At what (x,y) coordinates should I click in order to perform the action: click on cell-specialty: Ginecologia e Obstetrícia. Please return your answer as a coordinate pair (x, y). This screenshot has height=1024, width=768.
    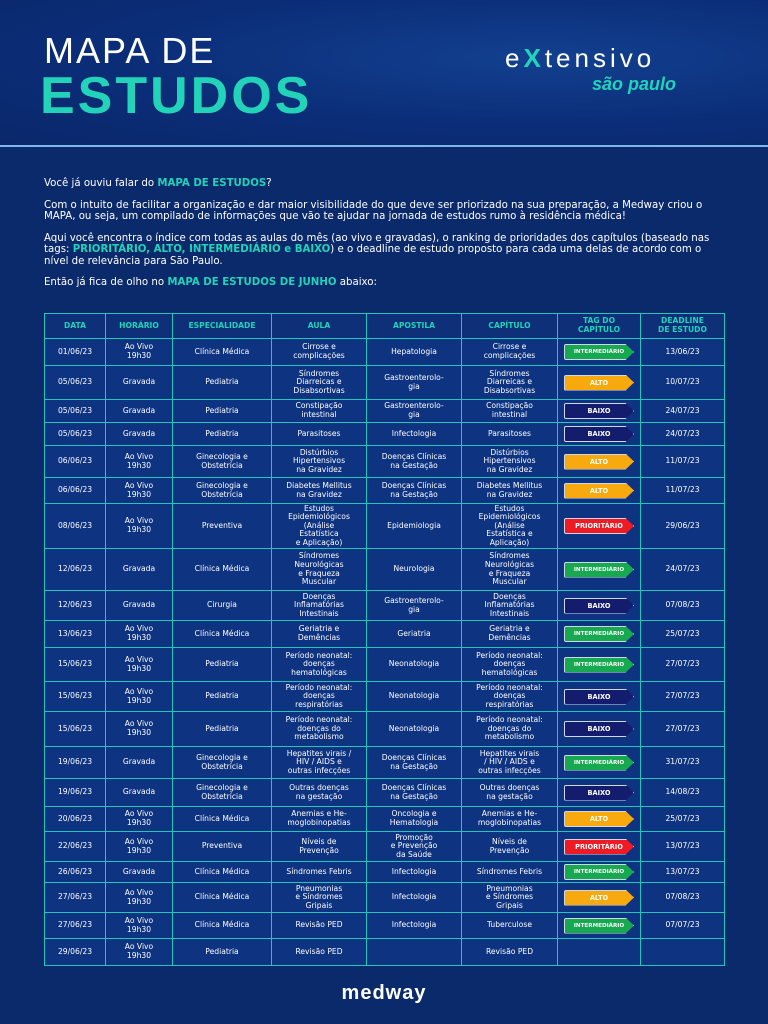
    Looking at the image, I should click on (222, 461).